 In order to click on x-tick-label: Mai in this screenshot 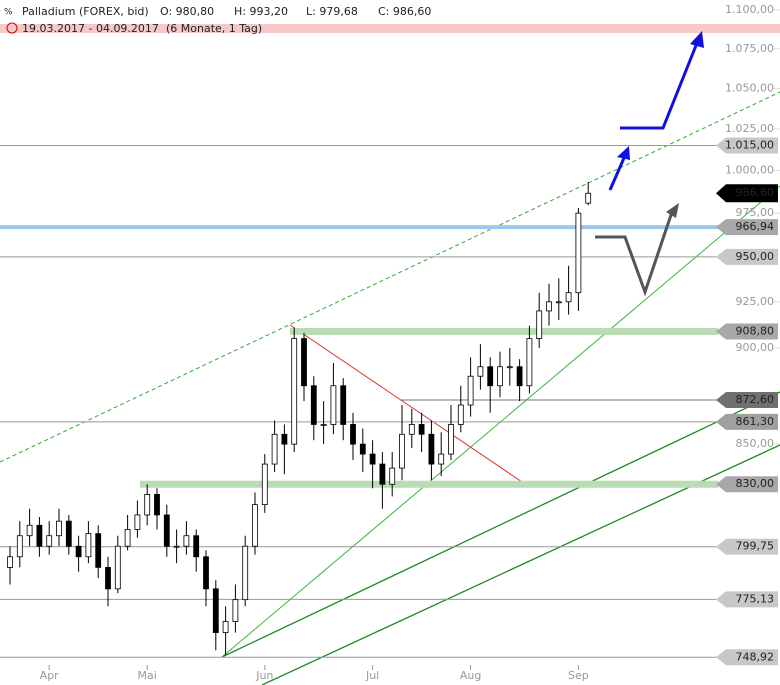, I will do `click(147, 675)`.